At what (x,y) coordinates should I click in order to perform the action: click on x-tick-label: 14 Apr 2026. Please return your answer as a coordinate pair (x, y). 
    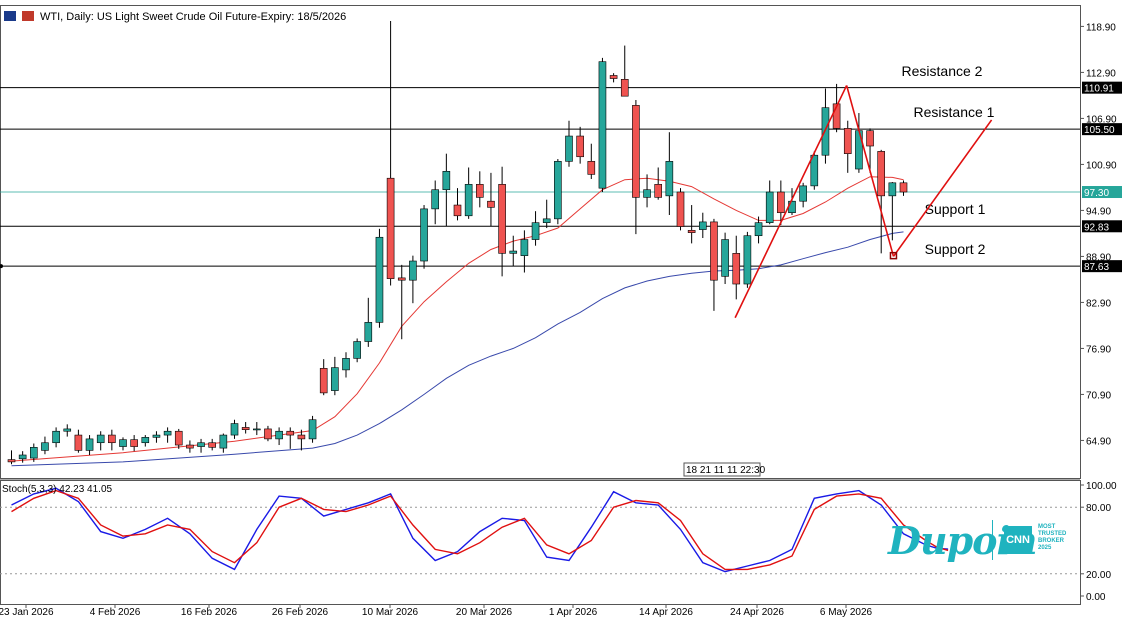
    Looking at the image, I should click on (666, 612).